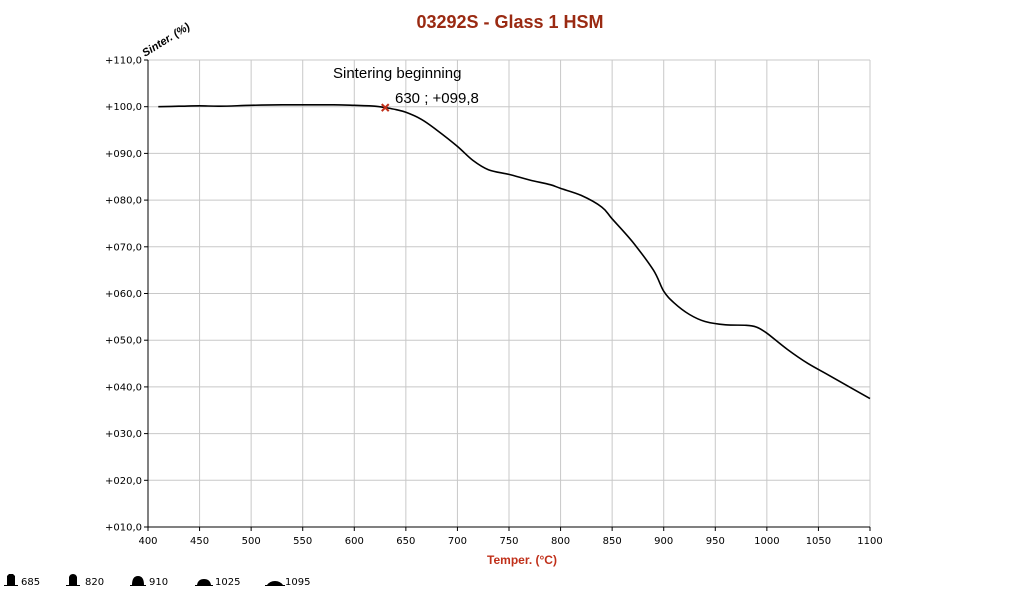 The width and height of the screenshot is (1020, 610). Describe the element at coordinates (297, 582) in the screenshot. I see `legend-label: 1095` at that location.